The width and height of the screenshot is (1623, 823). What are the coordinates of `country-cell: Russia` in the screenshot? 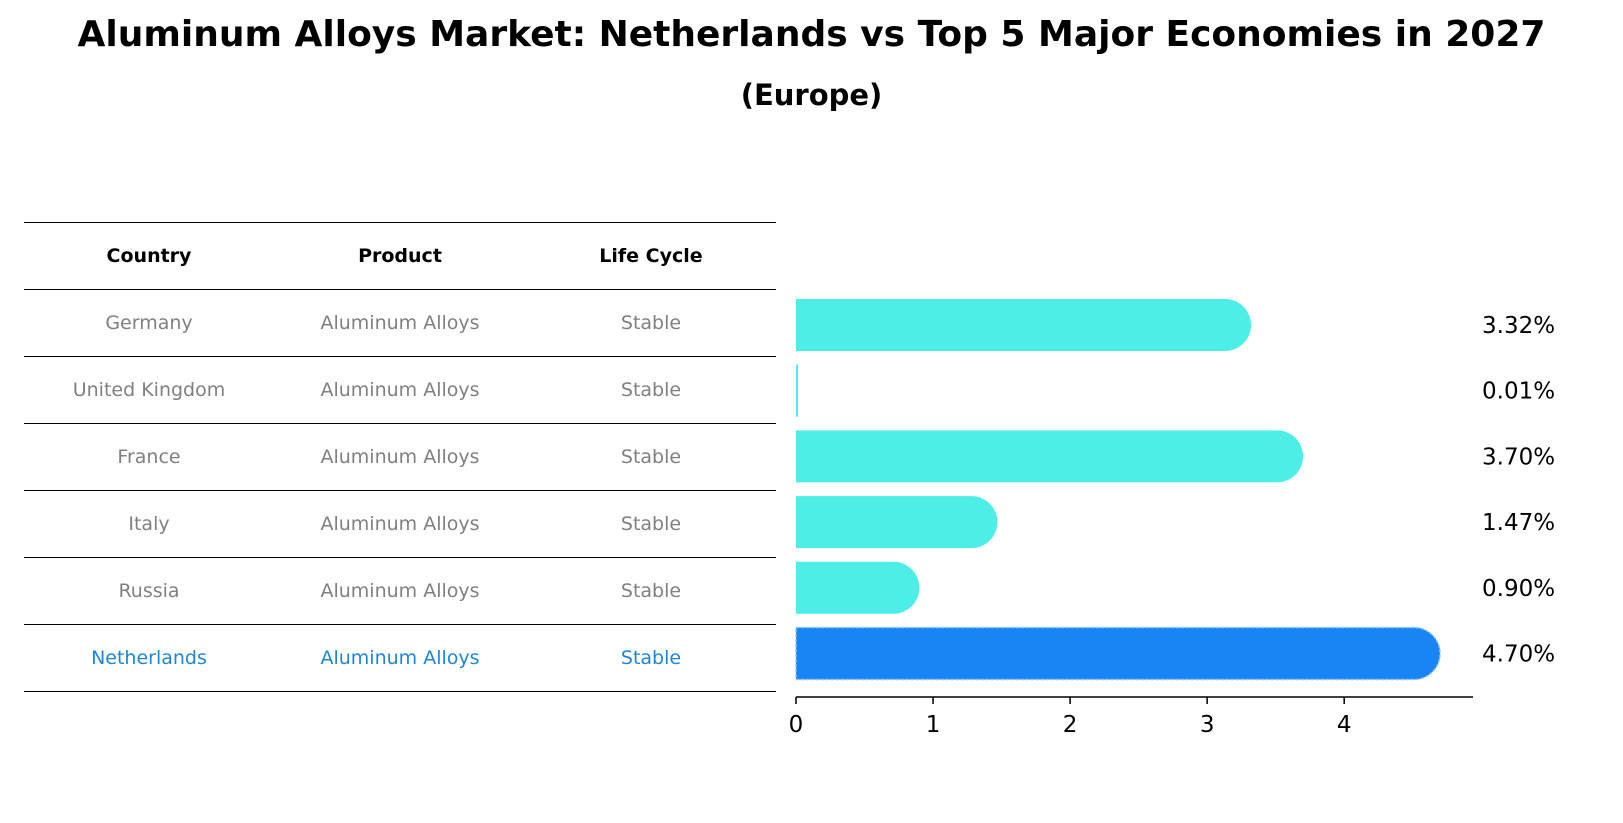 It's located at (149, 591).